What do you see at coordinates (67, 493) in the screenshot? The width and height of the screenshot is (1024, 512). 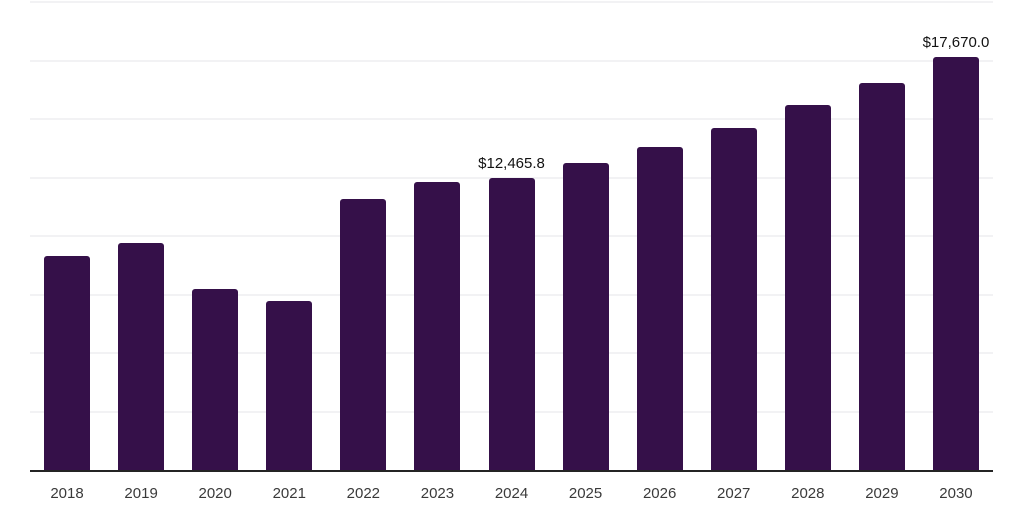 I see `x-tick-2018: 2018` at bounding box center [67, 493].